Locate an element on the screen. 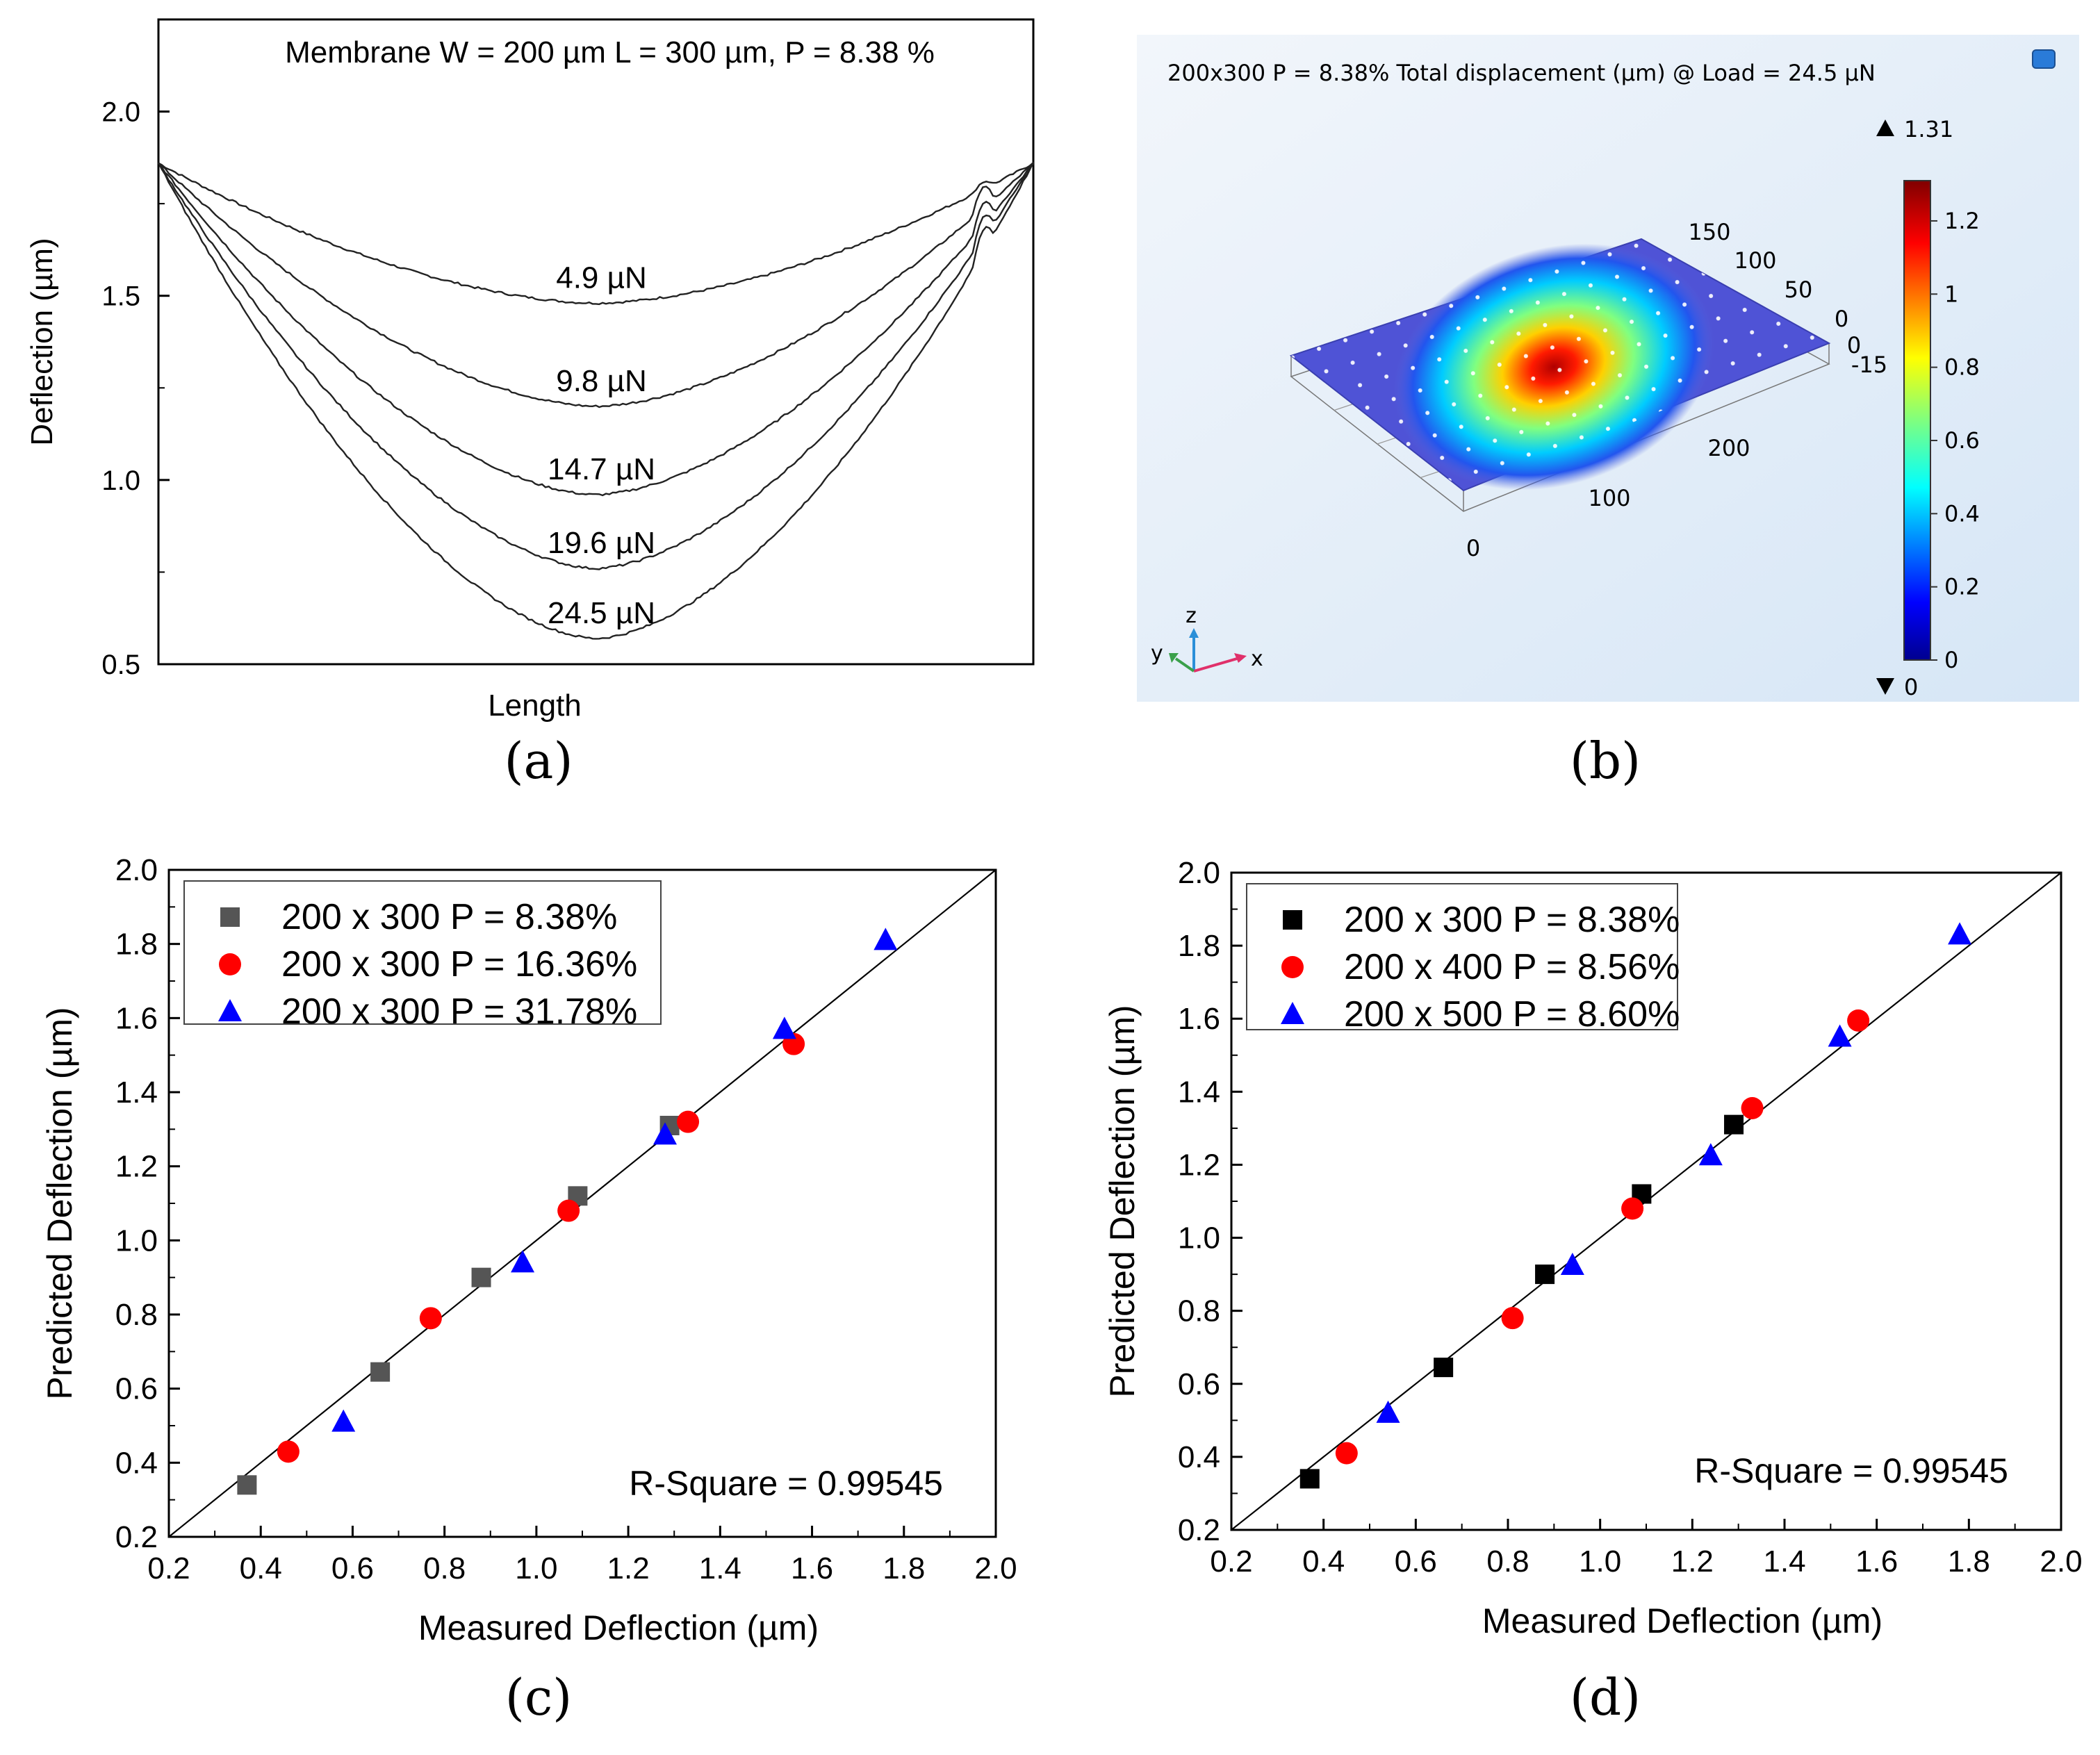 This screenshot has height=1755, width=2100. triad-x-axis is located at coordinates (1215, 665).